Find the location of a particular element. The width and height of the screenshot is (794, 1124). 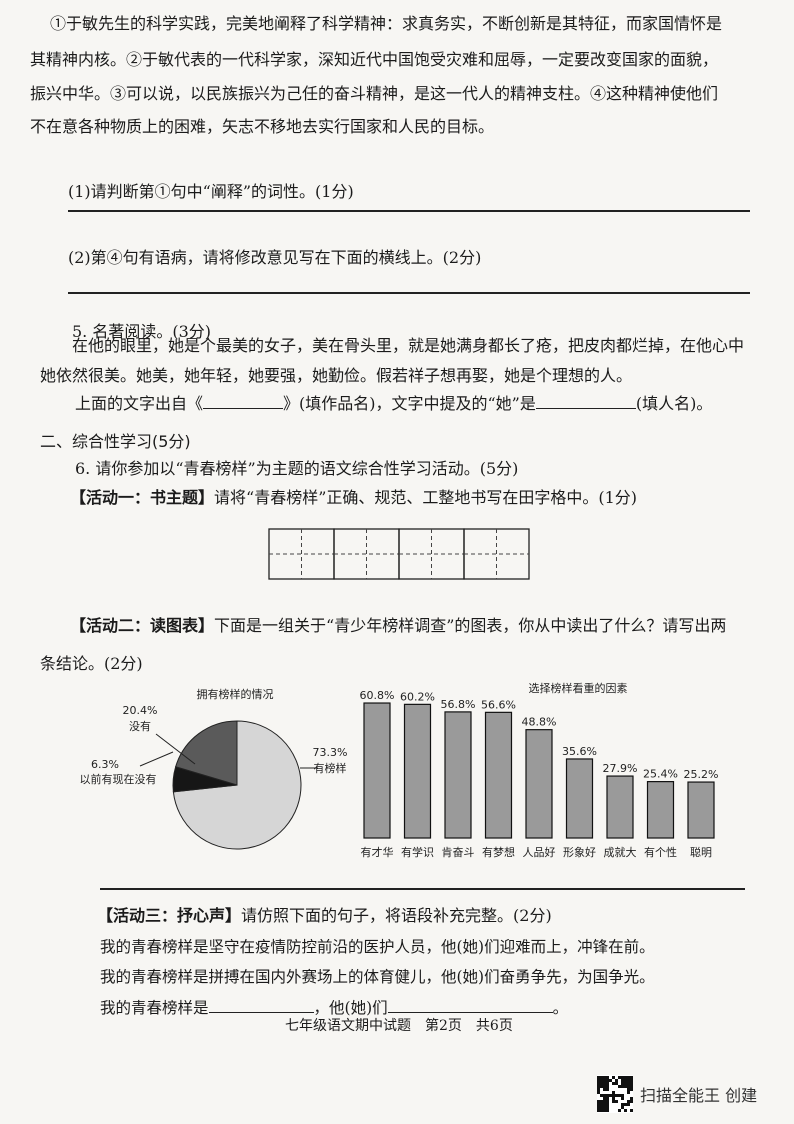

activity-text: 请将“青春榜样”正确、规范、工整地书写在田字格中。(1分) is located at coordinates (426, 497).